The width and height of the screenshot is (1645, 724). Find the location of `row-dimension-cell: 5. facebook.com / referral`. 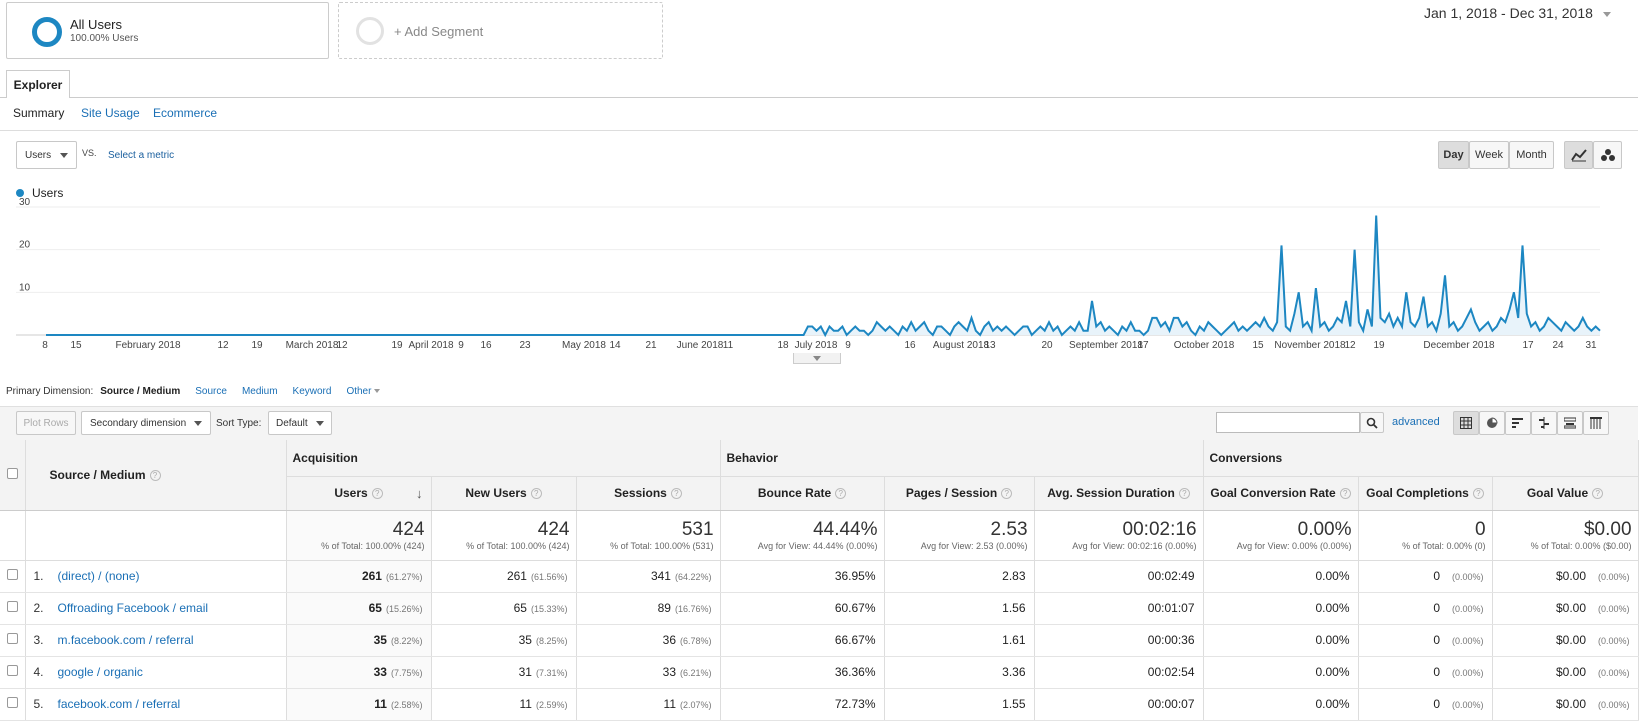

row-dimension-cell: 5. facebook.com / referral is located at coordinates (156, 704).